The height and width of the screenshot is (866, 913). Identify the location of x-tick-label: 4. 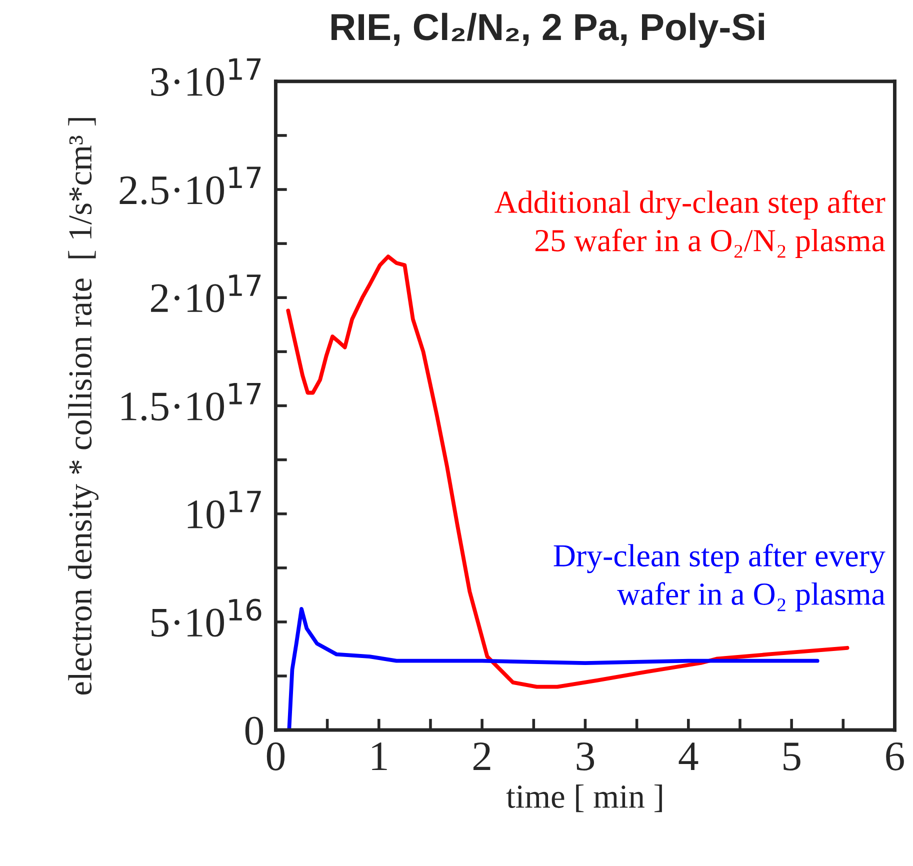
(688, 756).